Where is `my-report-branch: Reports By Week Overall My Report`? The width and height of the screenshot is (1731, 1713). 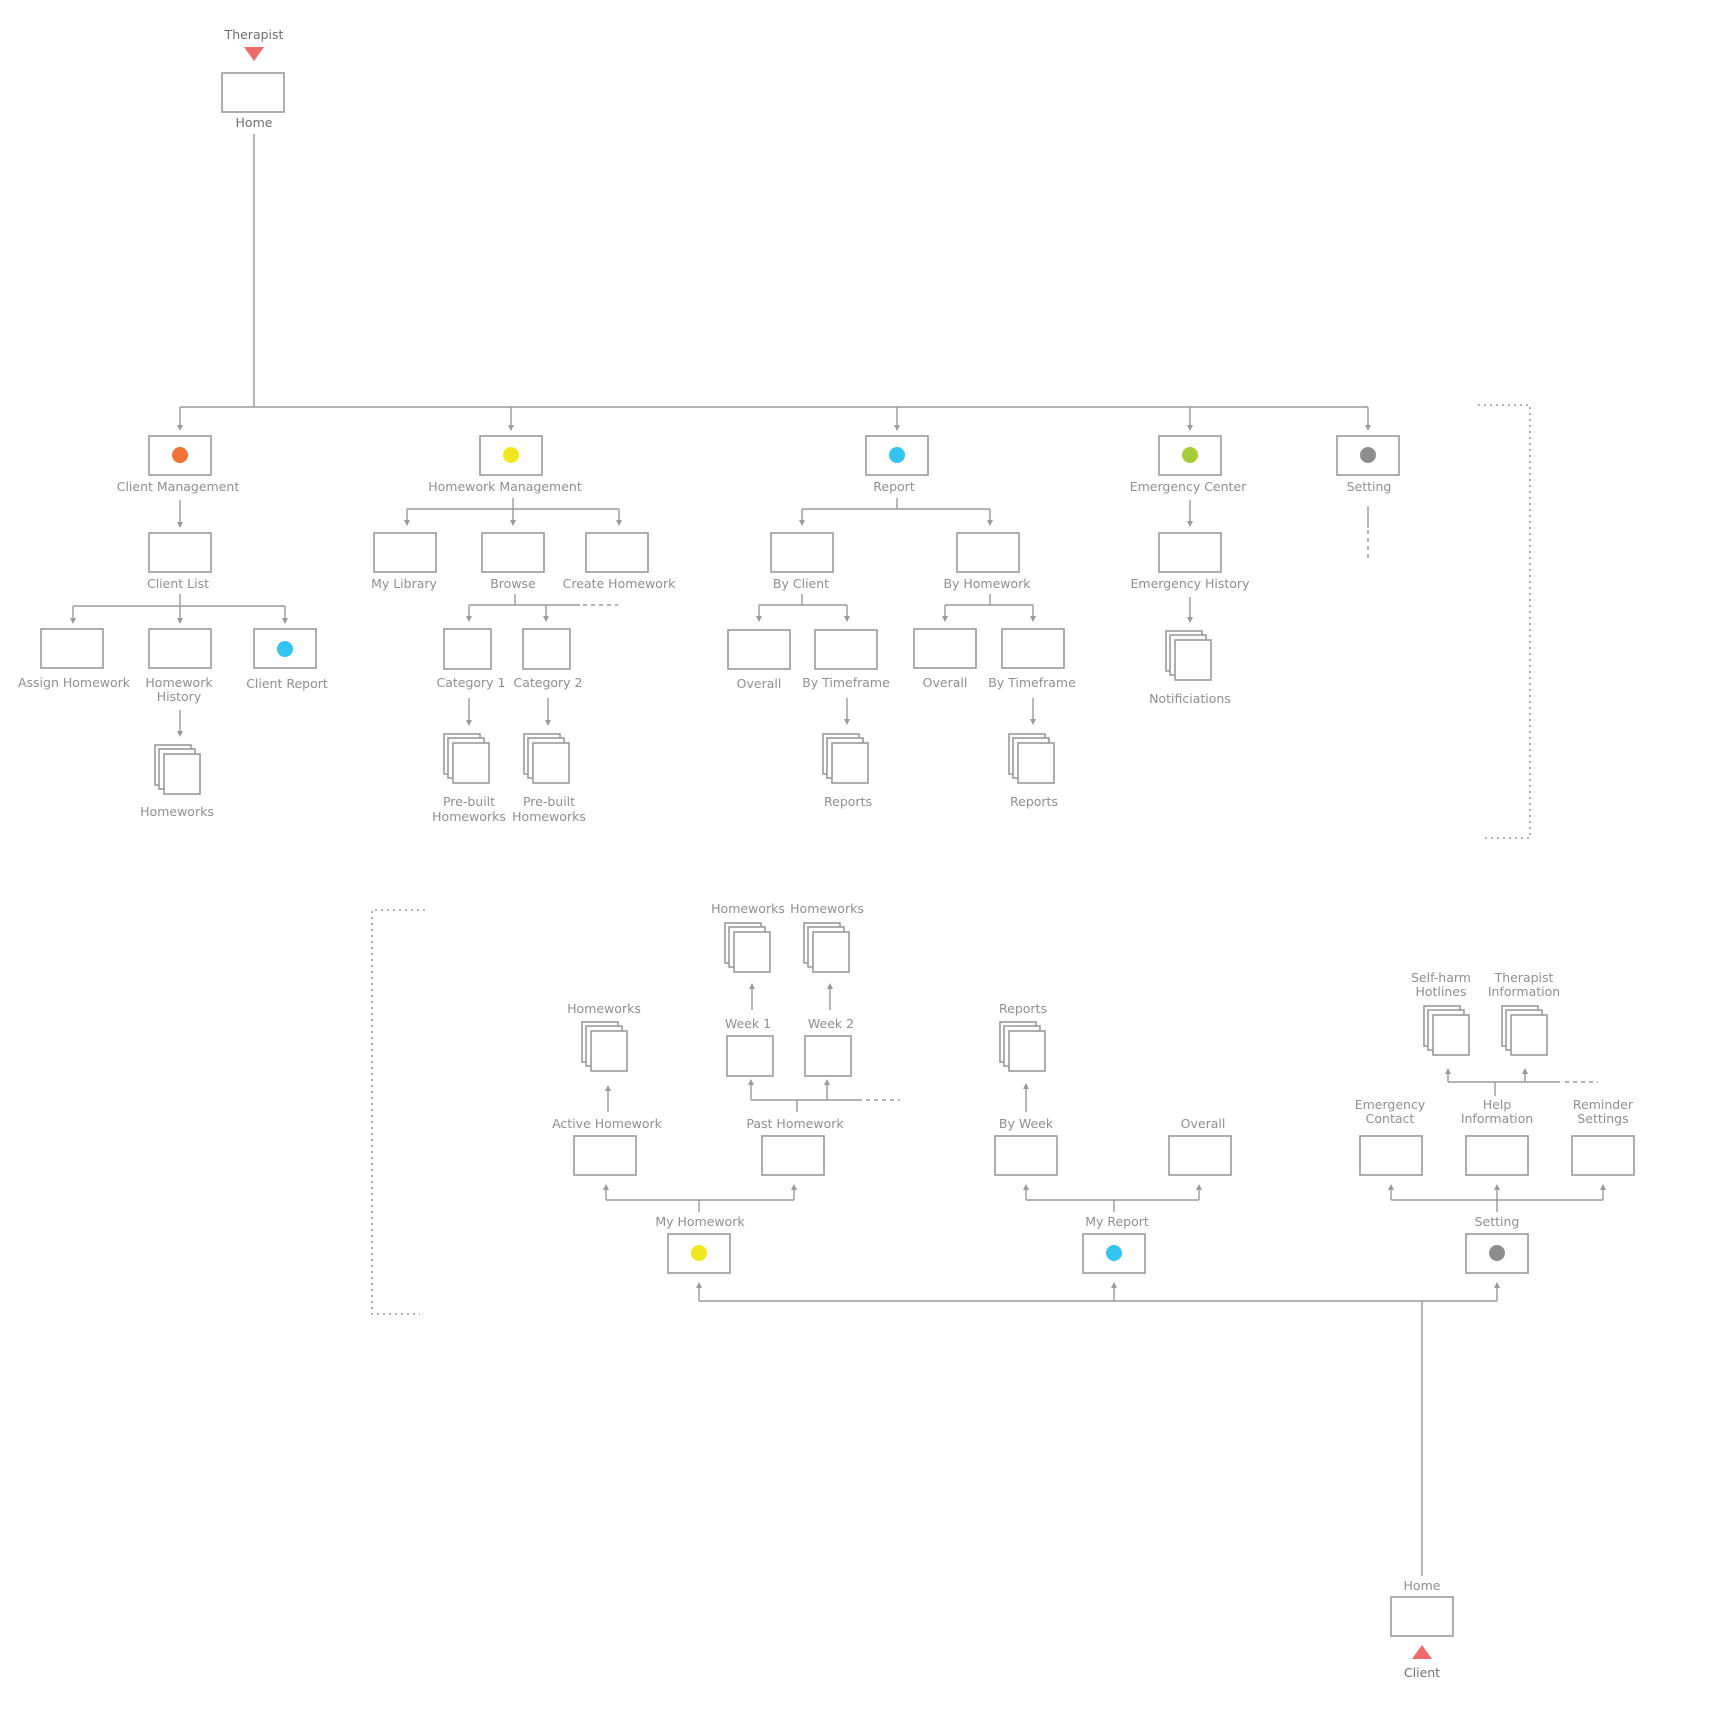
my-report-branch: Reports By Week Overall My Report is located at coordinates (1113, 1137).